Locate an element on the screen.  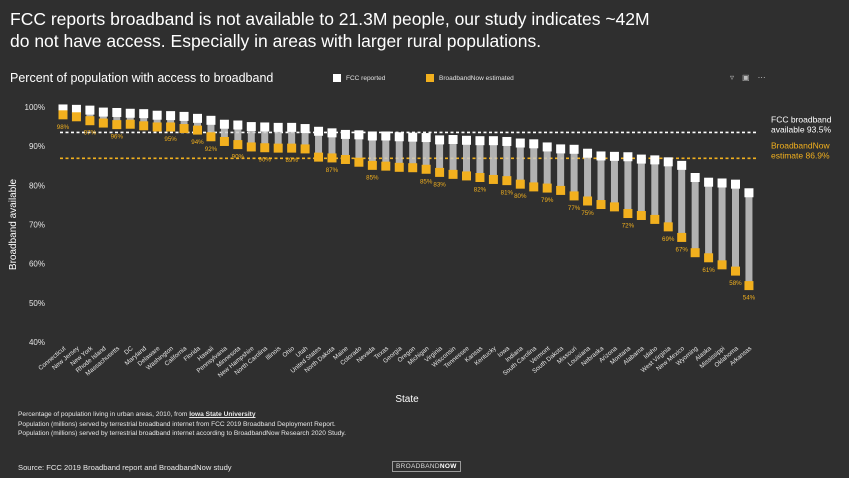
data-label: 80% is located at coordinates (520, 196).